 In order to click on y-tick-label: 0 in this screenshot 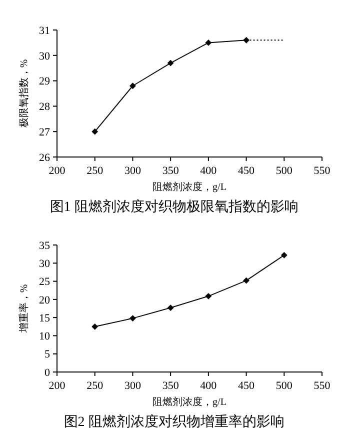, I will do `click(47, 372)`.